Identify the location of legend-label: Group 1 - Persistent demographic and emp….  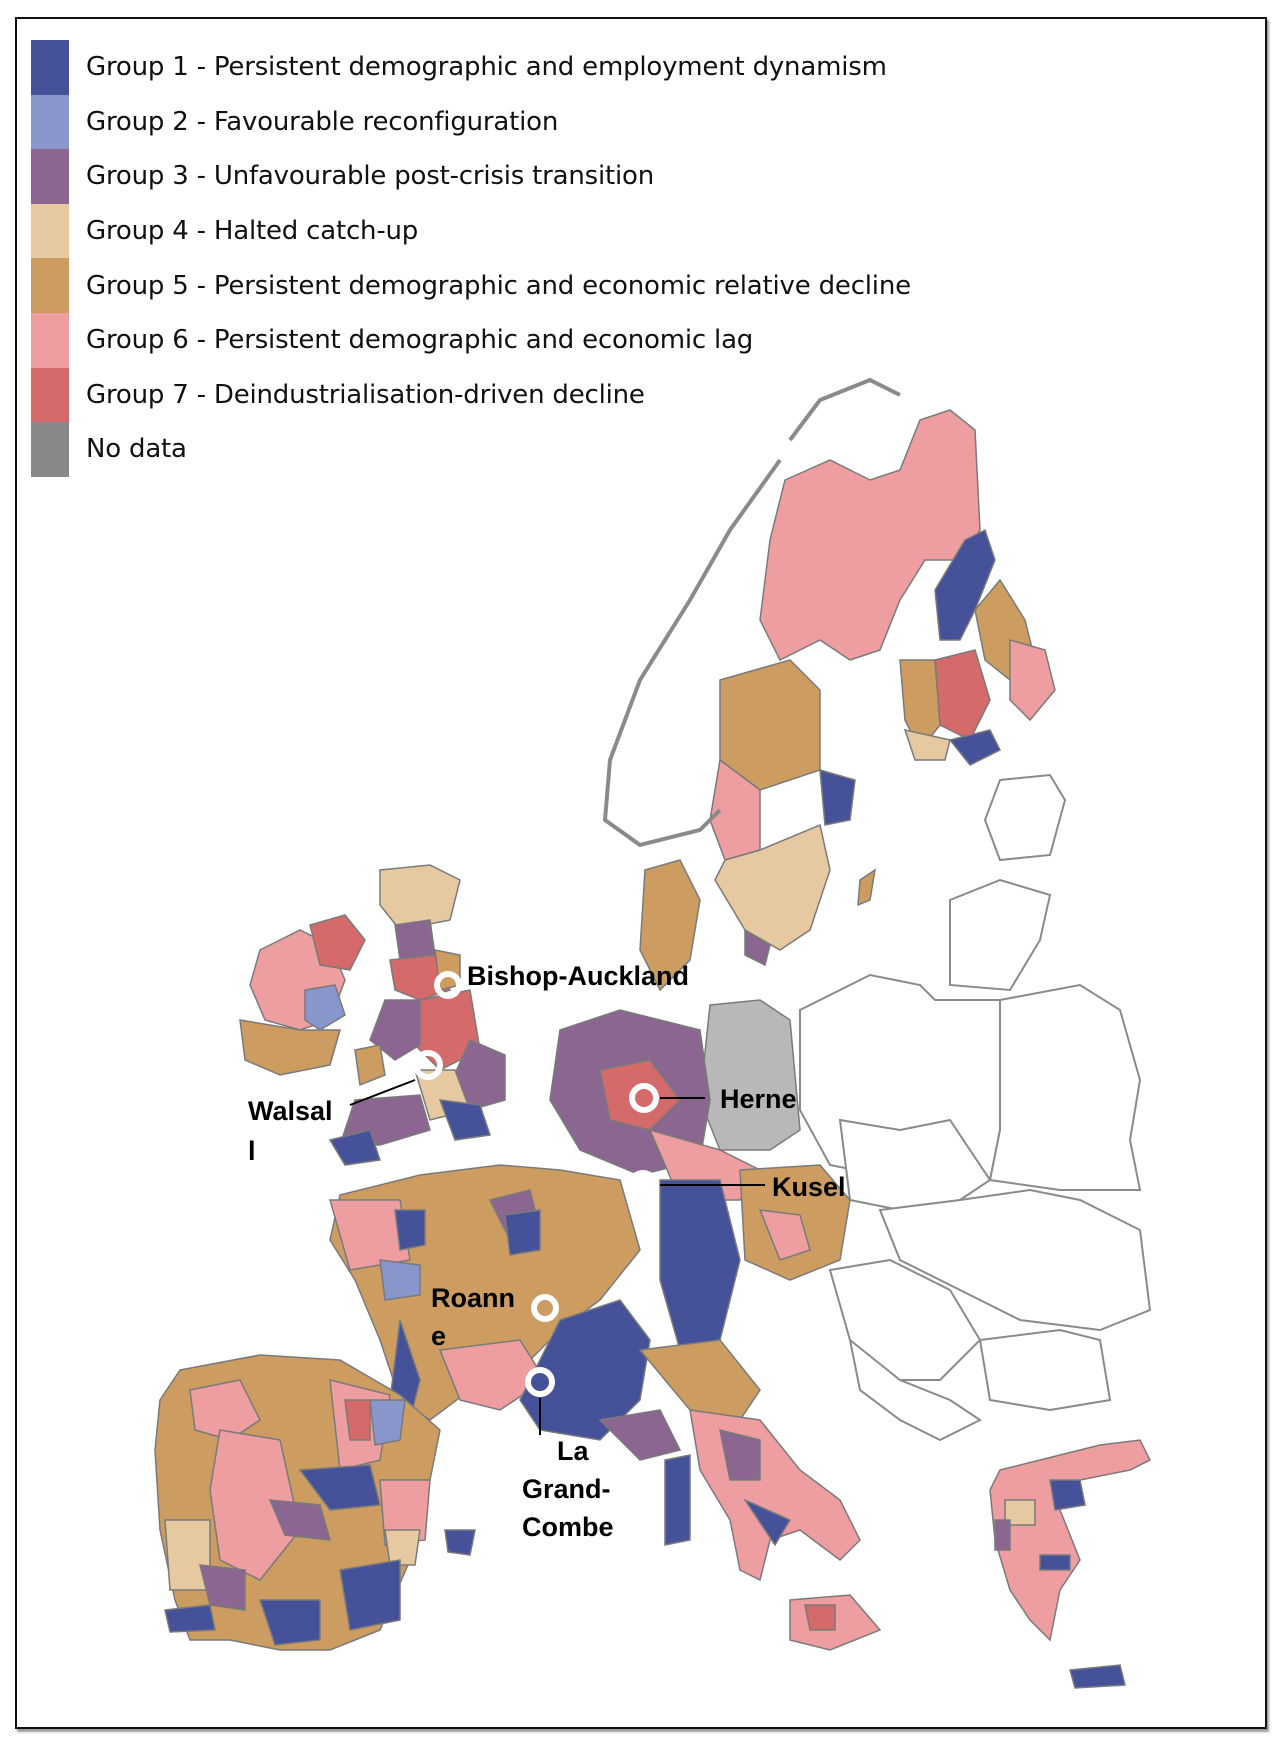
(486, 67).